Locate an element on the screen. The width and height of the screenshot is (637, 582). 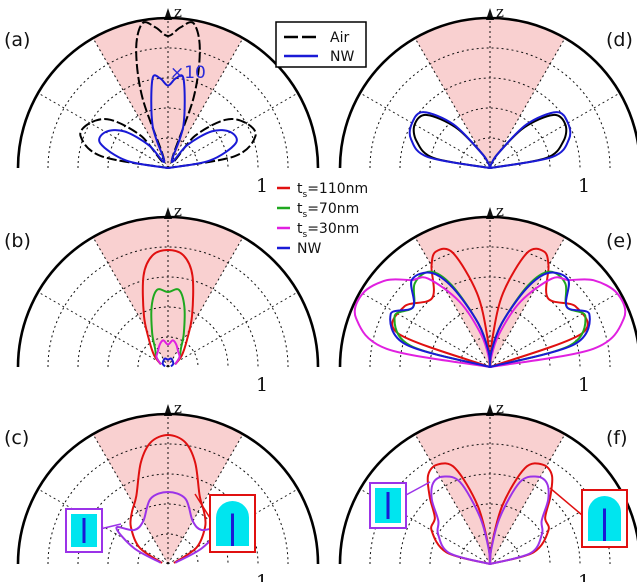
panel-label: (b) is located at coordinates (17, 241).